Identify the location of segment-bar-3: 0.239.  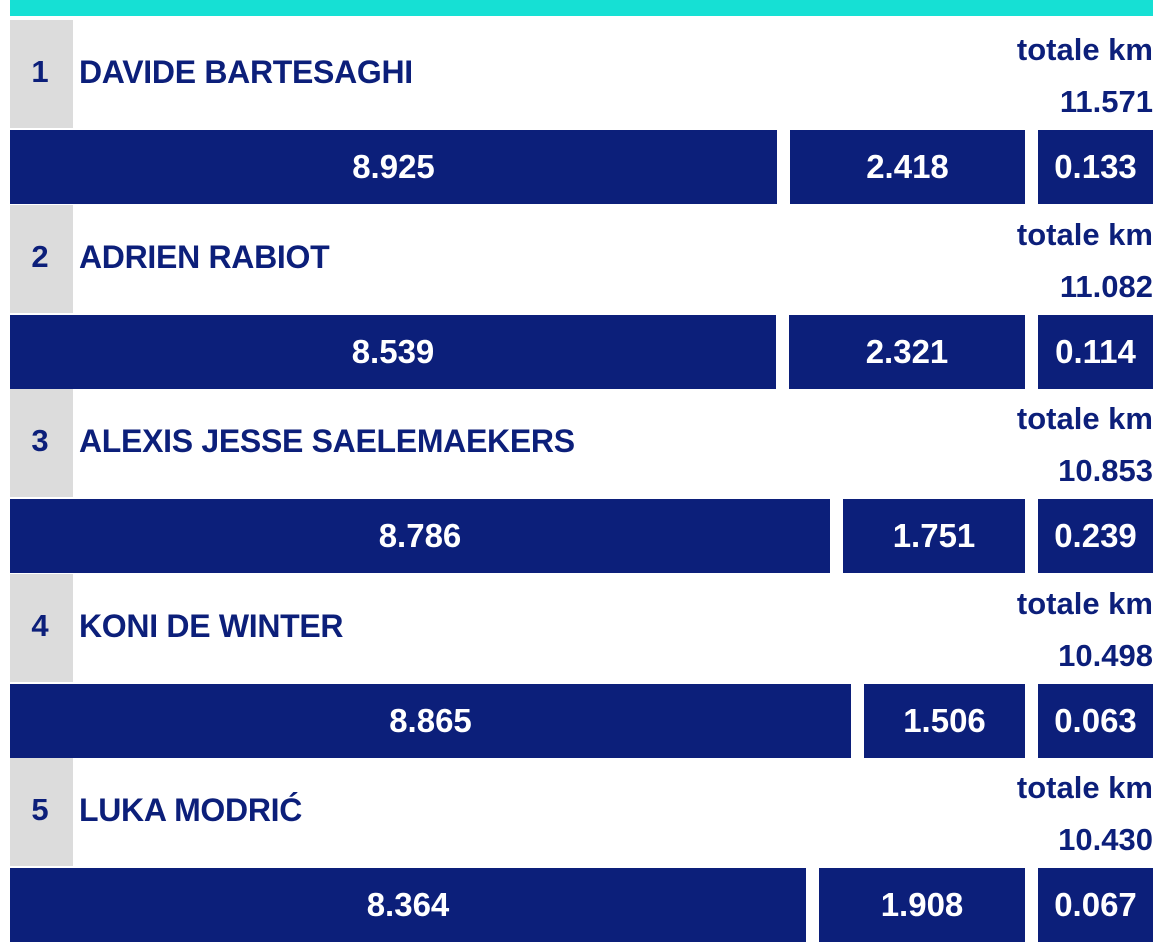
(1095, 536).